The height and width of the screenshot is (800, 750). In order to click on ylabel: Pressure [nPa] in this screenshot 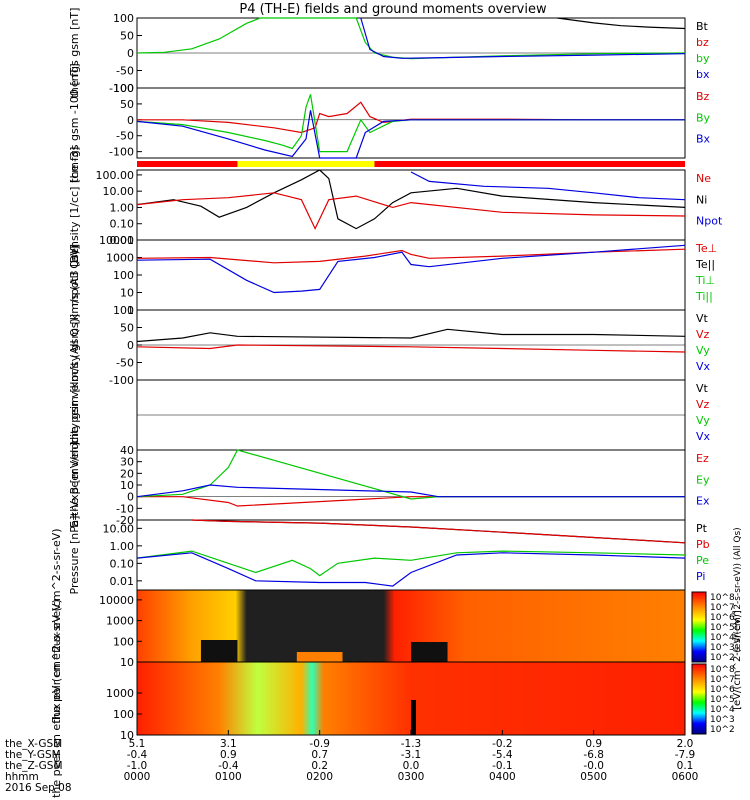, I will do `click(74, 555)`.